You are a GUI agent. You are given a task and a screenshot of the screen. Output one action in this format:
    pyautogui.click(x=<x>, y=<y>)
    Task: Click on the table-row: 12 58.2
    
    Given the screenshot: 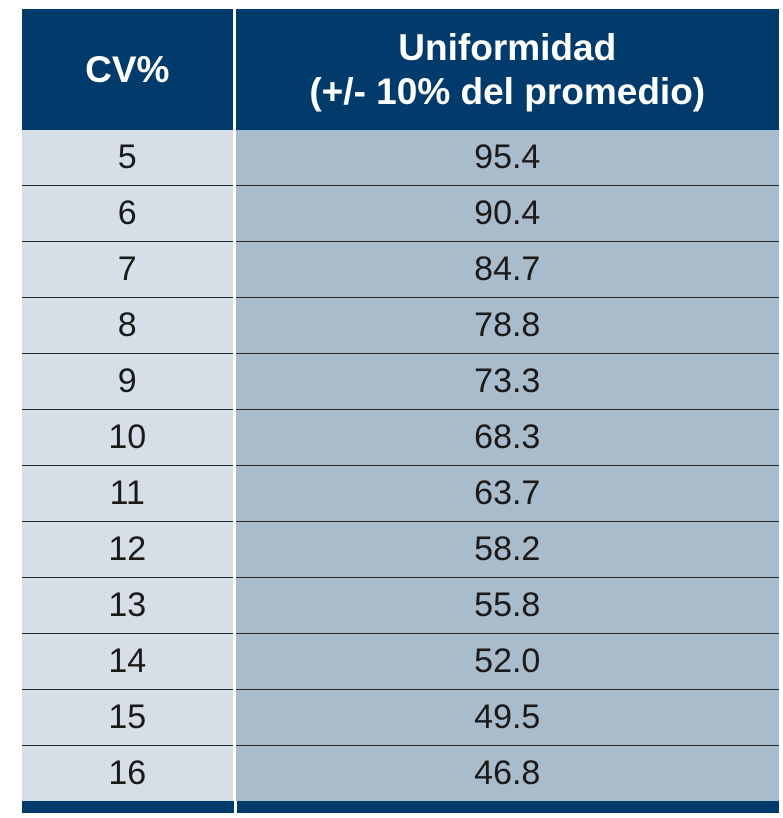 What is the action you would take?
    pyautogui.click(x=400, y=549)
    